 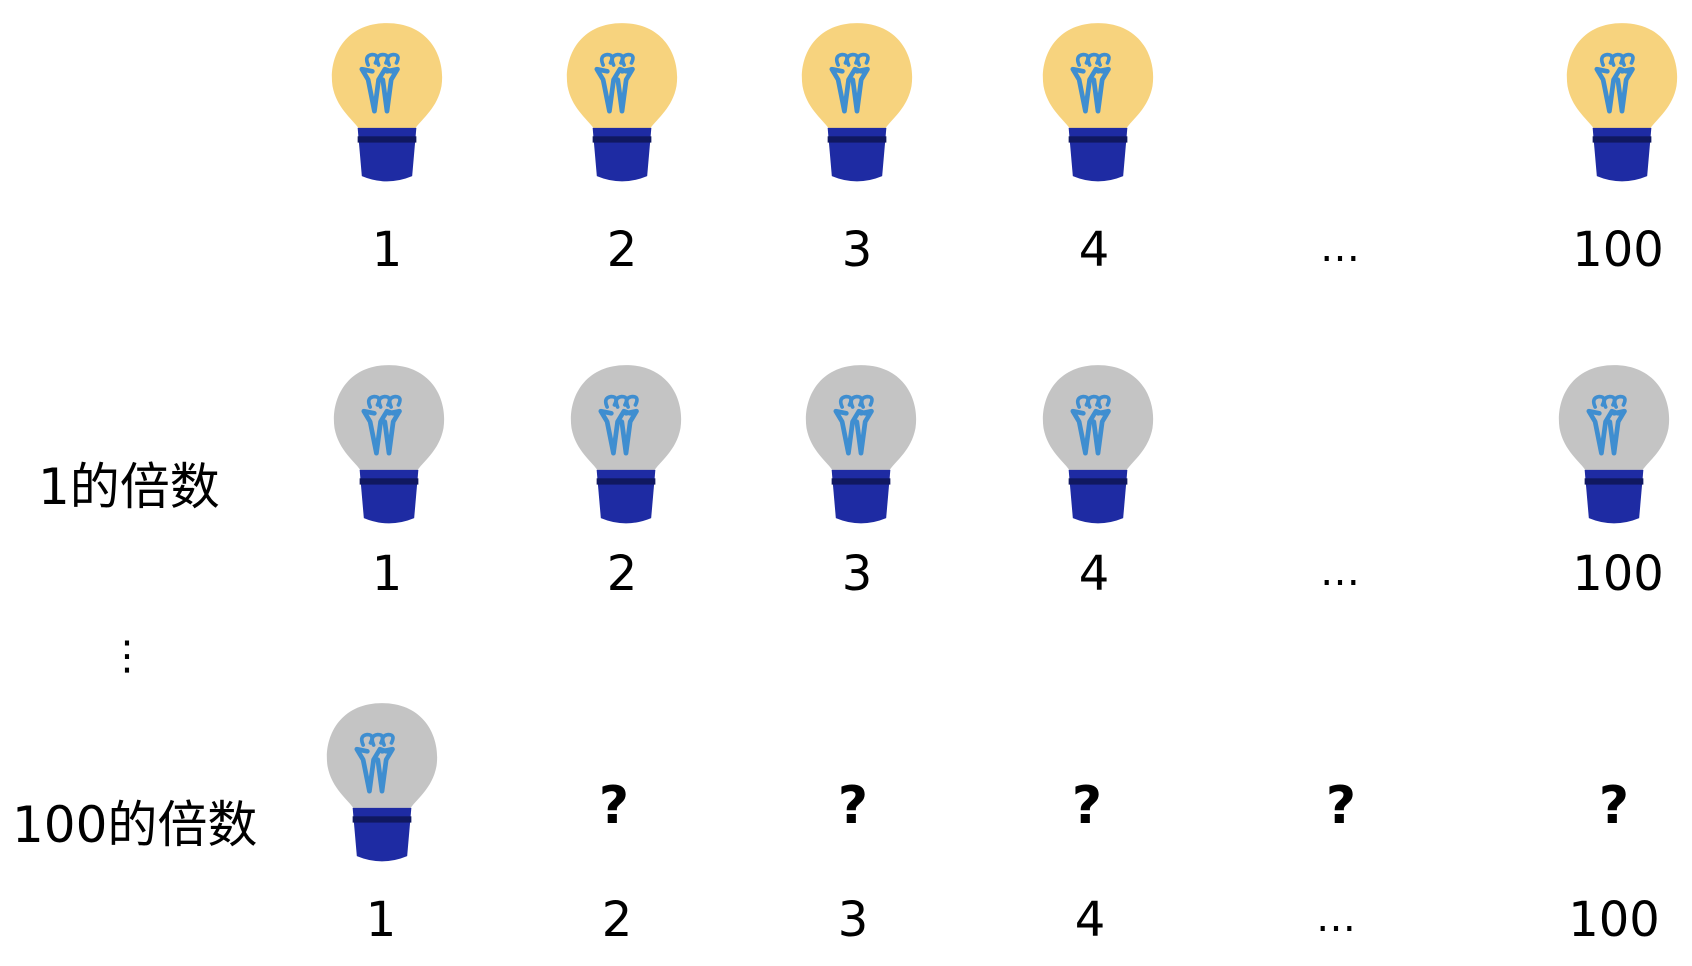 I want to click on vertical-ellipsis: ⋮, so click(x=127, y=656).